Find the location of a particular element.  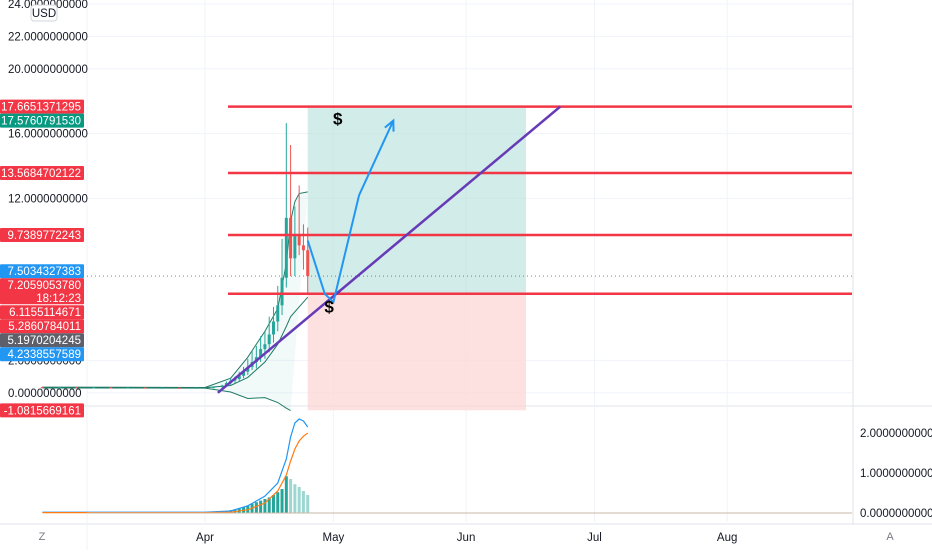

price-tag: 9.7389772243 is located at coordinates (42, 235).